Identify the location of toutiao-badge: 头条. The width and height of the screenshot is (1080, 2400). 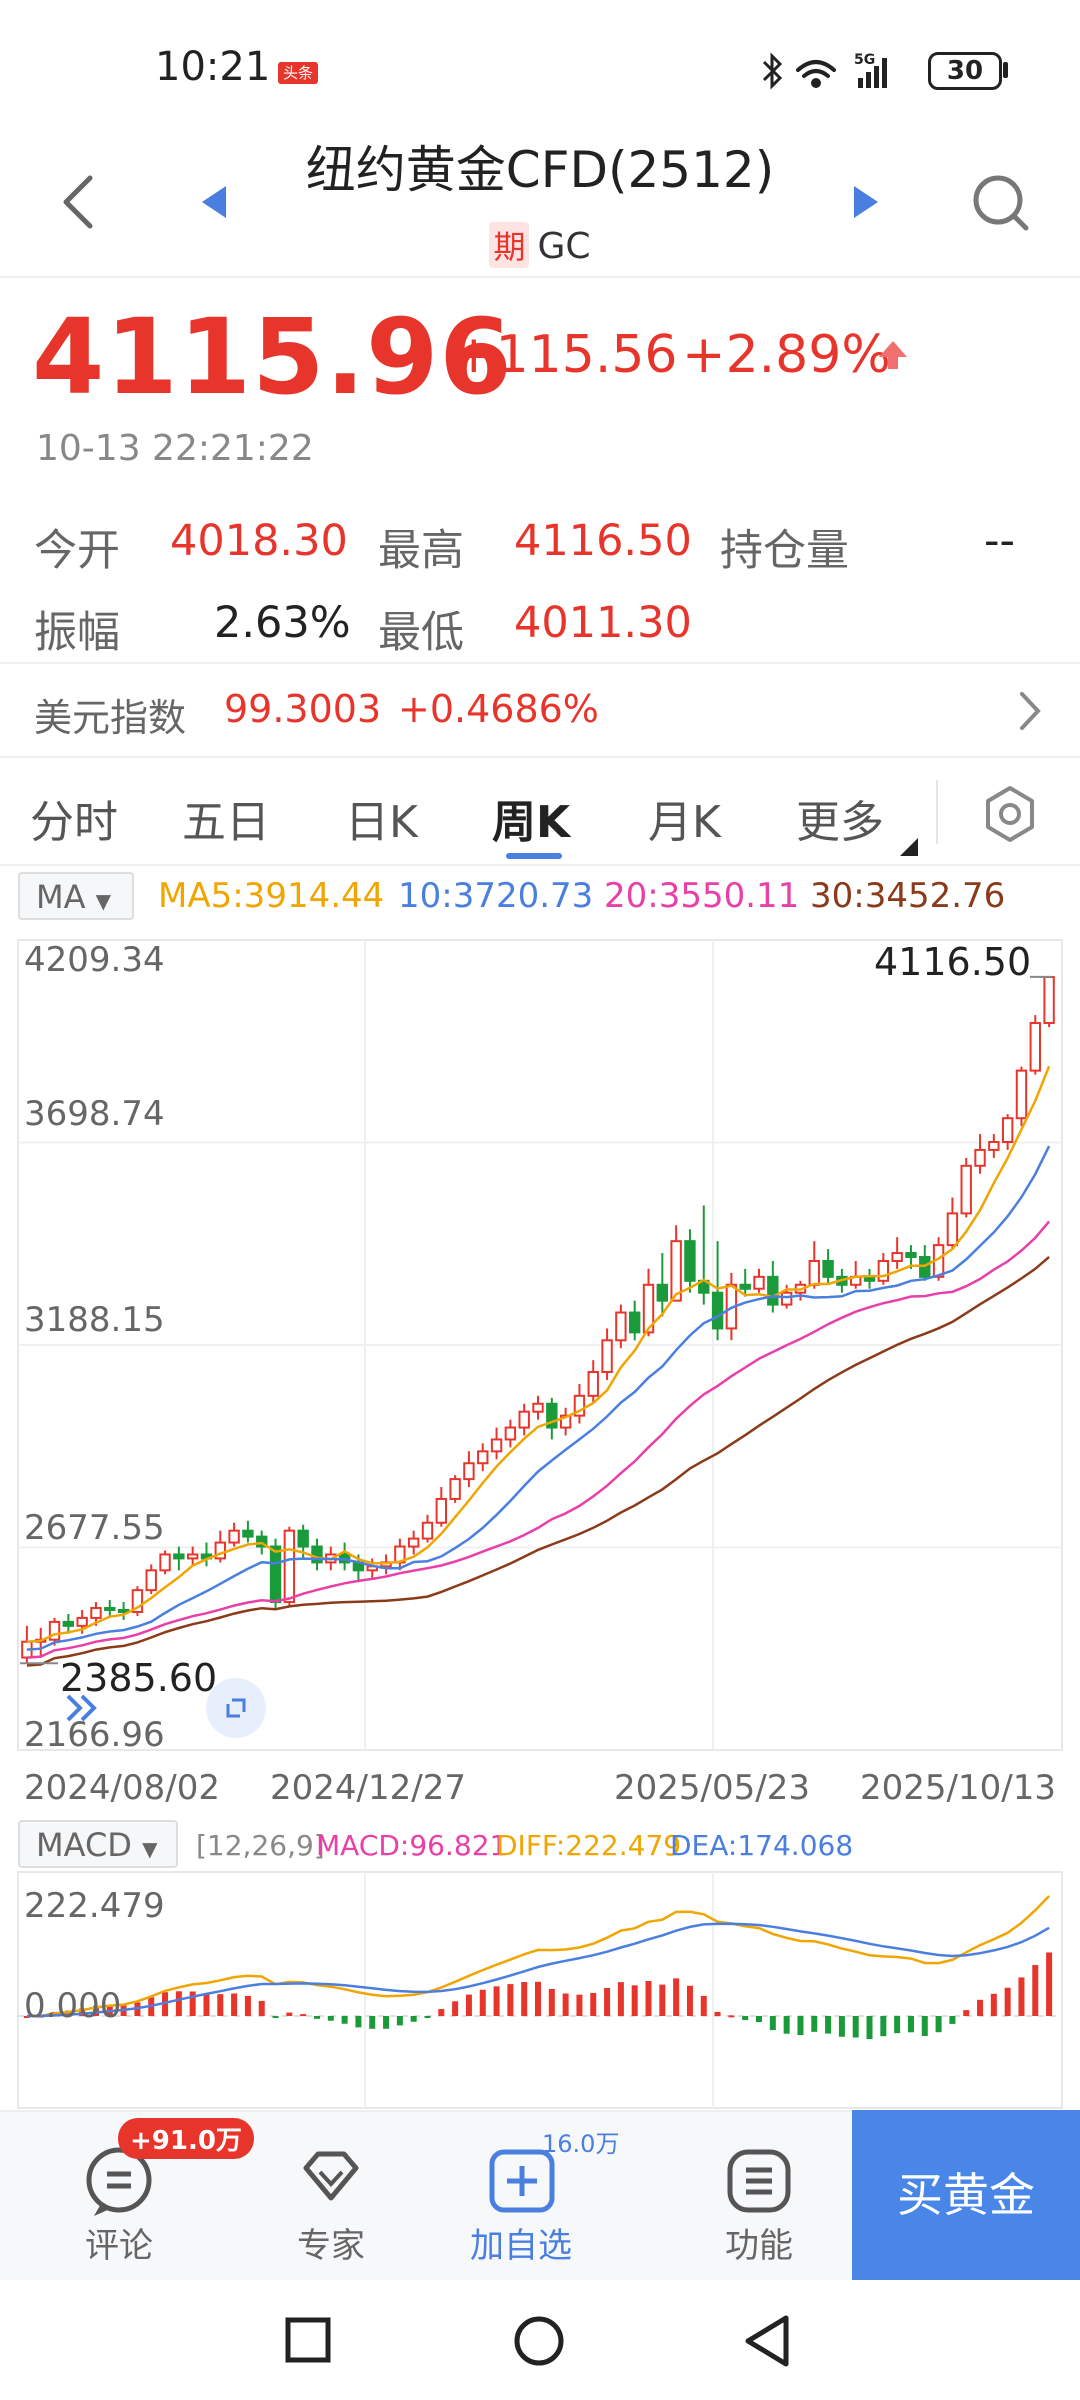
(298, 73).